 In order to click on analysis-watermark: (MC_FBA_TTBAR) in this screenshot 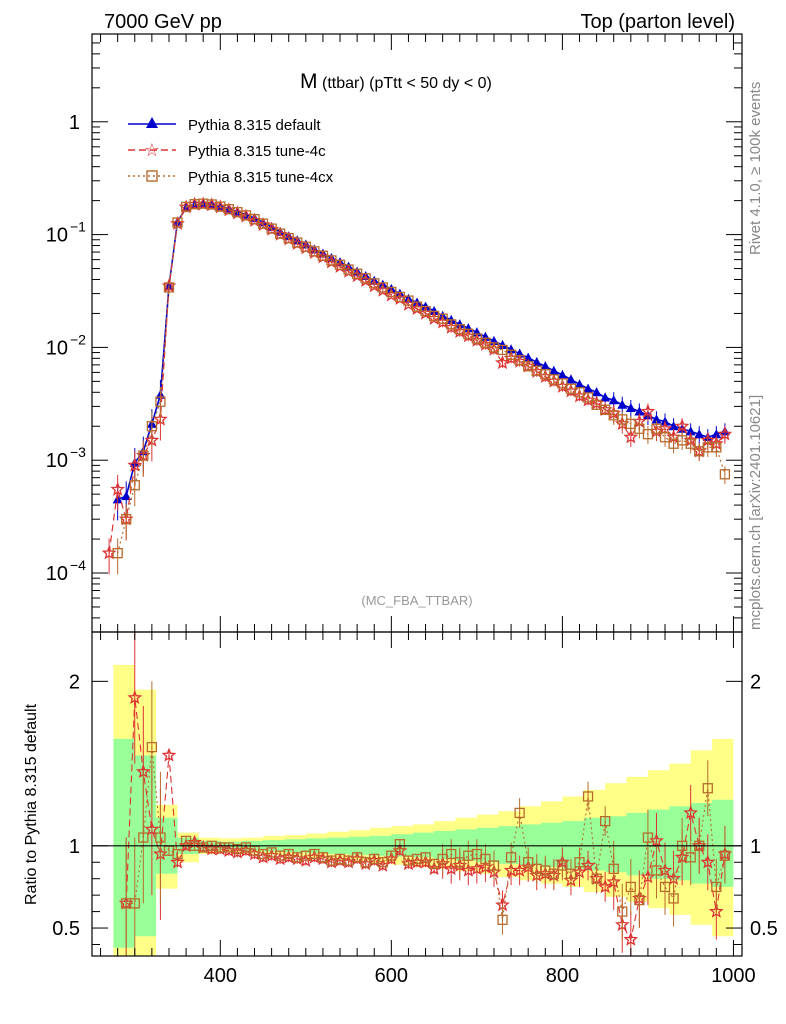, I will do `click(416, 600)`.